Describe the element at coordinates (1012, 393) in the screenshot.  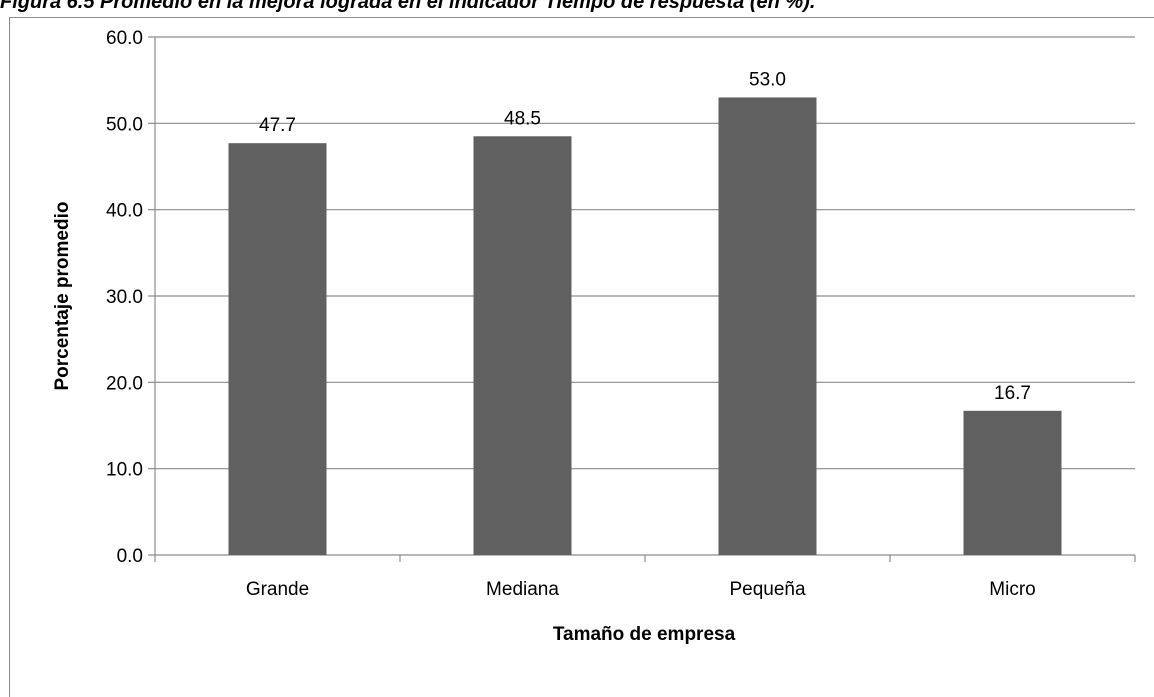
I see `data-label: 16.7` at that location.